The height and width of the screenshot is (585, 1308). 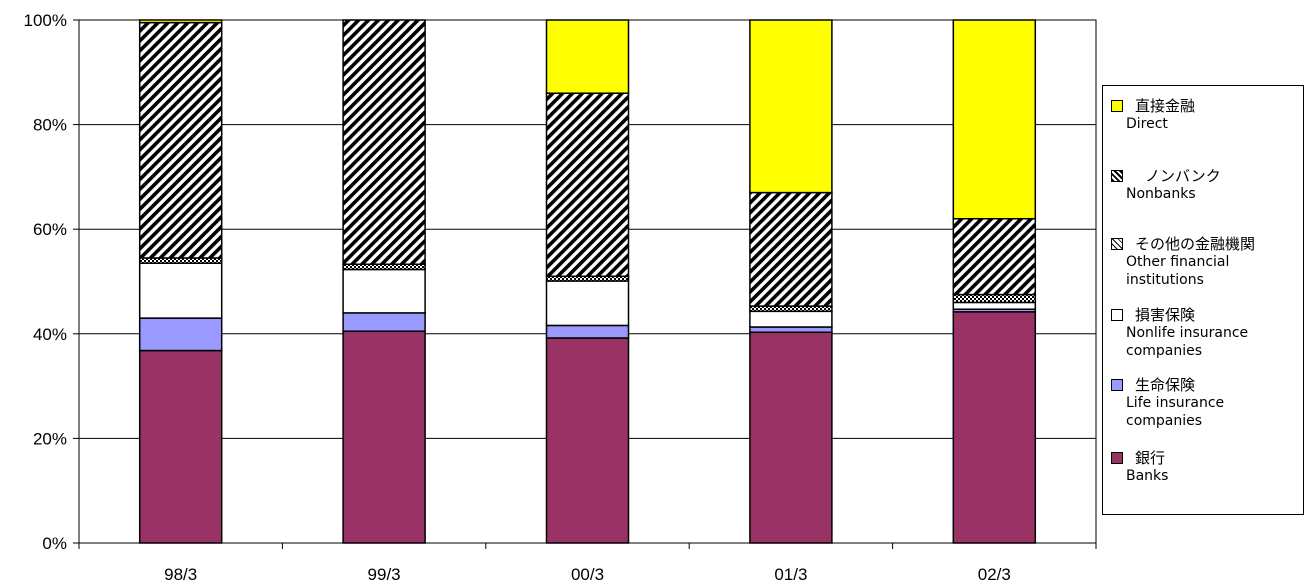 I want to click on y-tick-label: 40%, so click(x=50, y=334).